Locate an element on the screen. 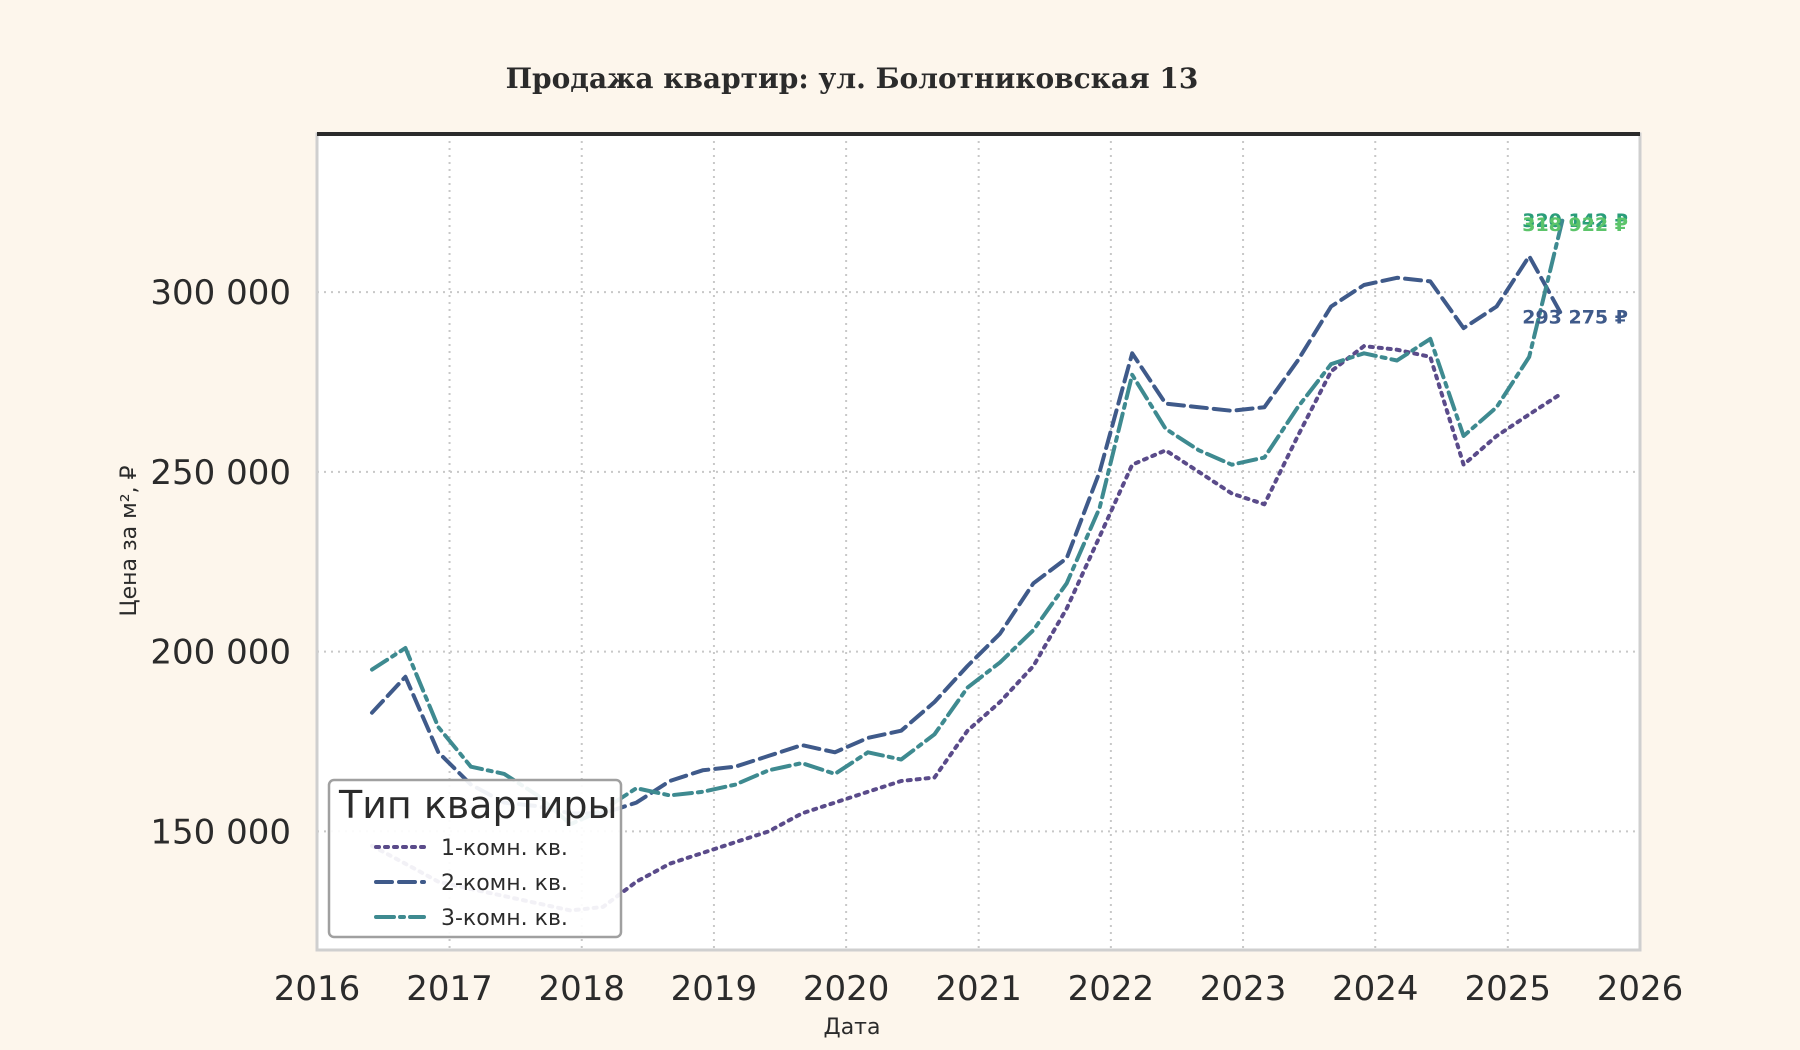 This screenshot has width=1800, height=1050. x-tick-label: 2016 is located at coordinates (317, 989).